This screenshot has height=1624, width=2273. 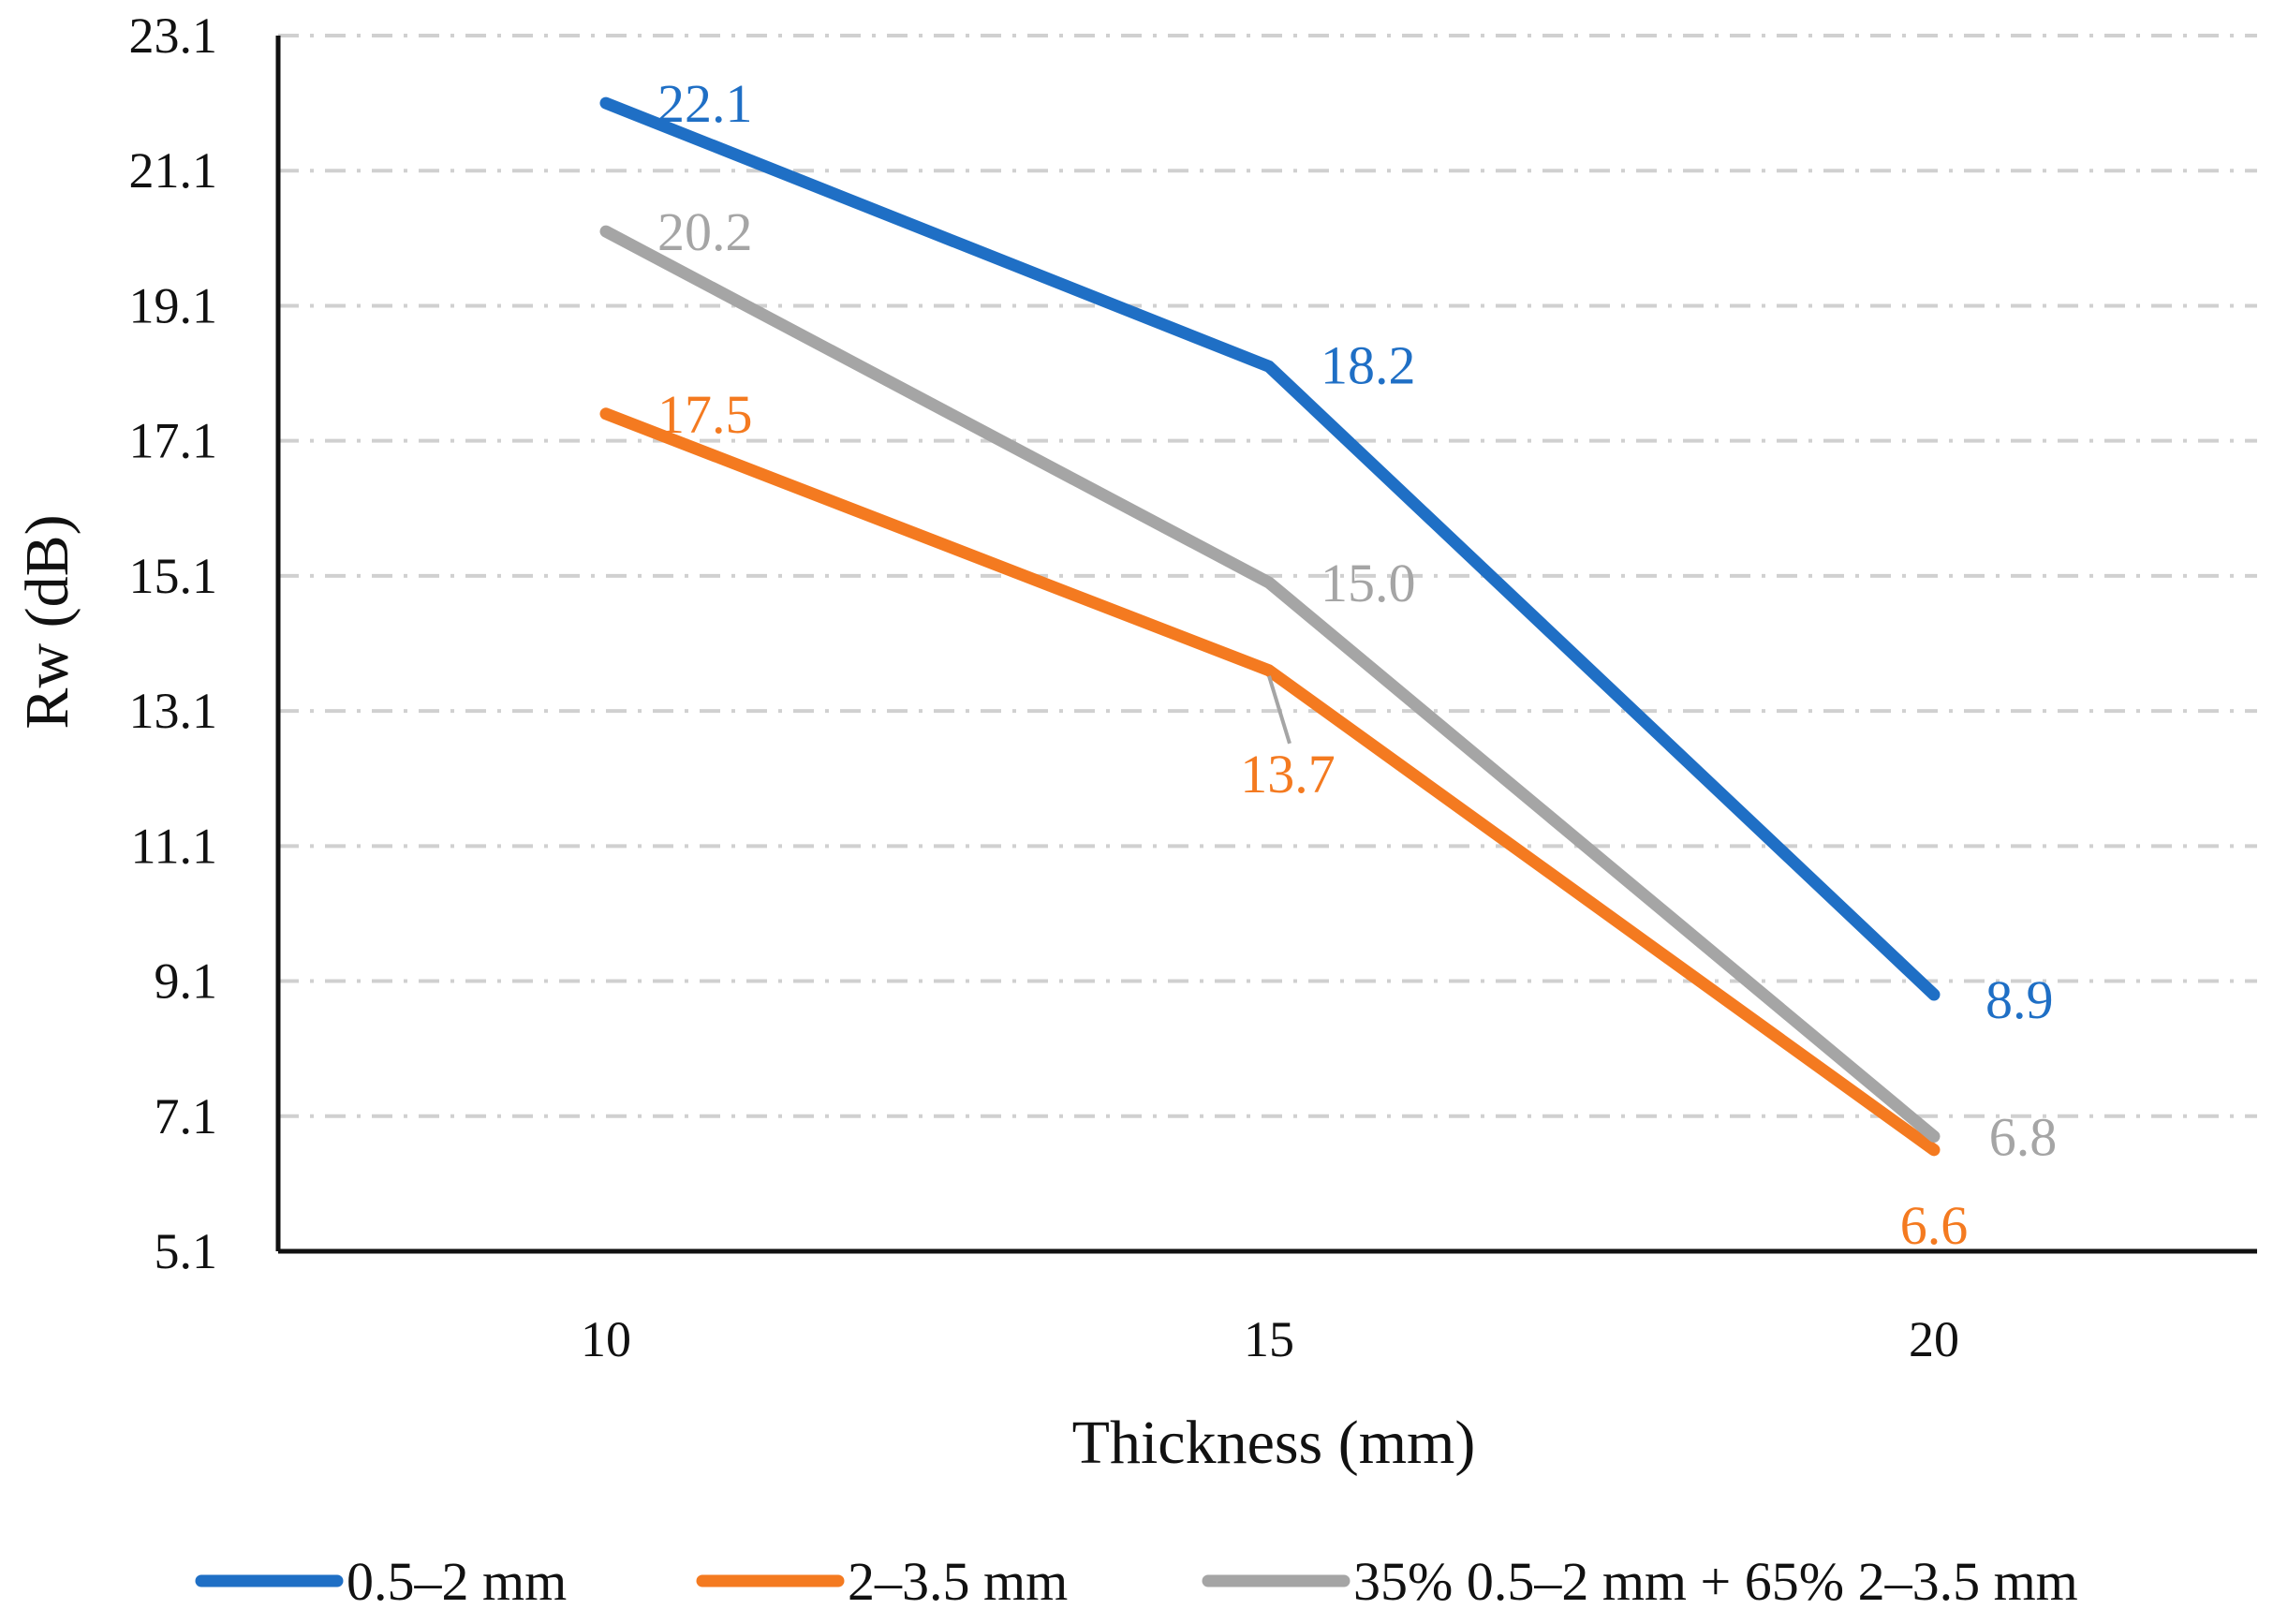 I want to click on x-axis-title: Thickness (mm), so click(x=1274, y=1443).